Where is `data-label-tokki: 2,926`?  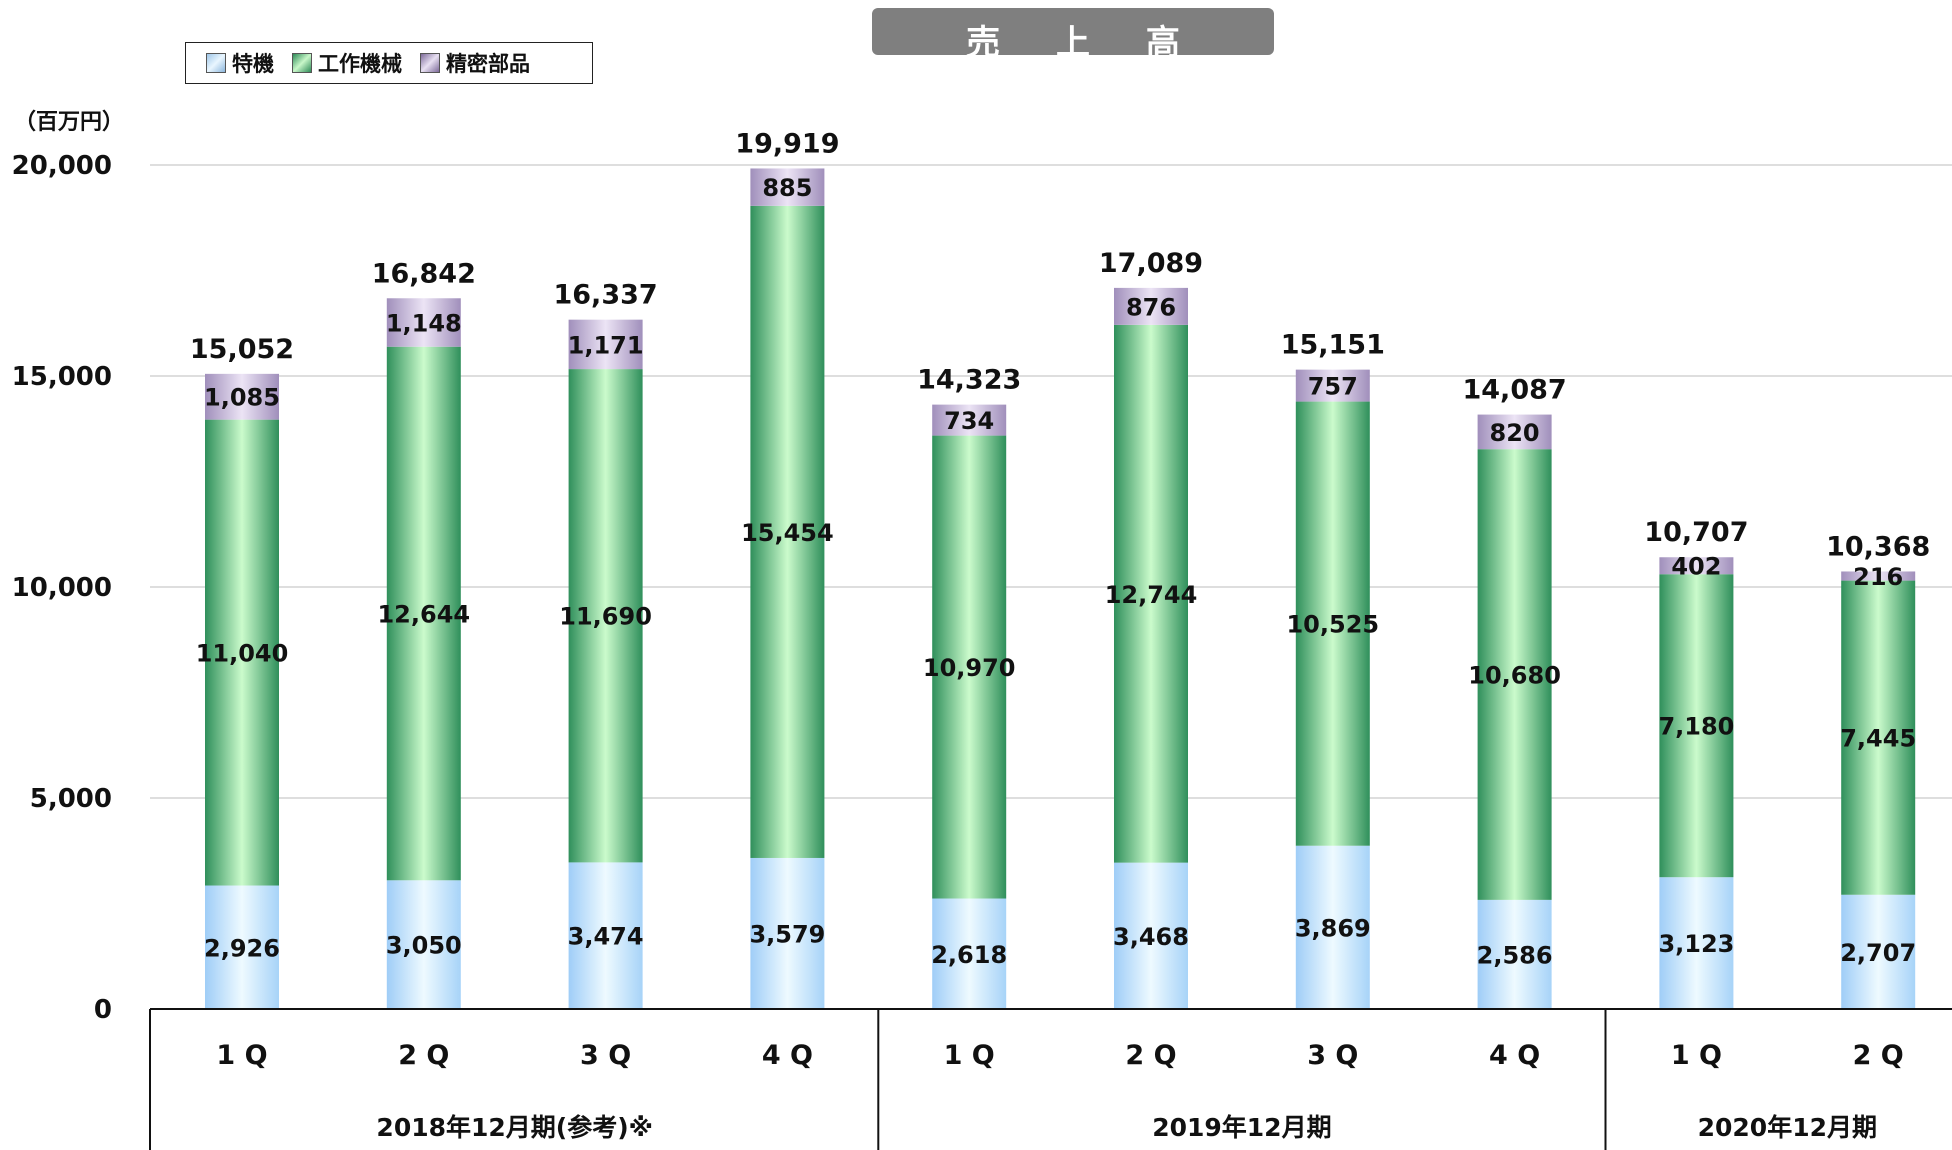
data-label-tokki: 2,926 is located at coordinates (242, 948).